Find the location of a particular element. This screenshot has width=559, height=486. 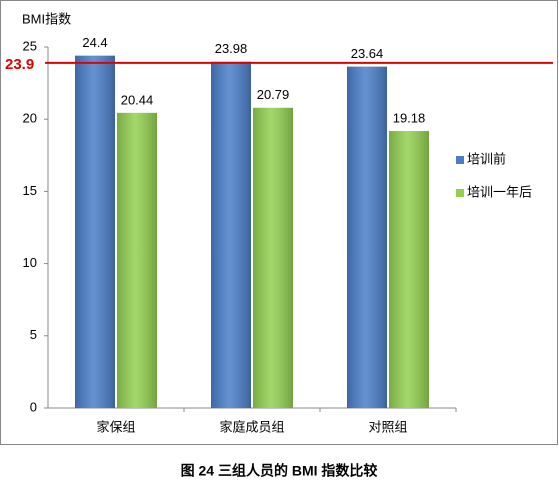

value-label: 20.79 is located at coordinates (273, 94).